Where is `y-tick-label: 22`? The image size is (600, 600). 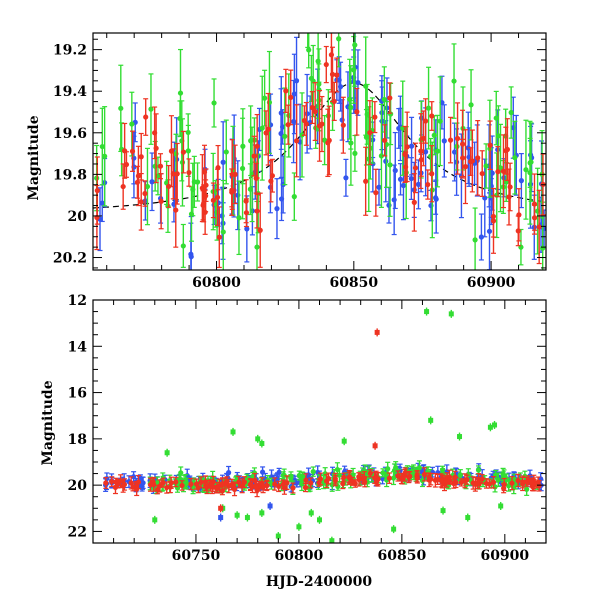 y-tick-label: 22 is located at coordinates (77, 532).